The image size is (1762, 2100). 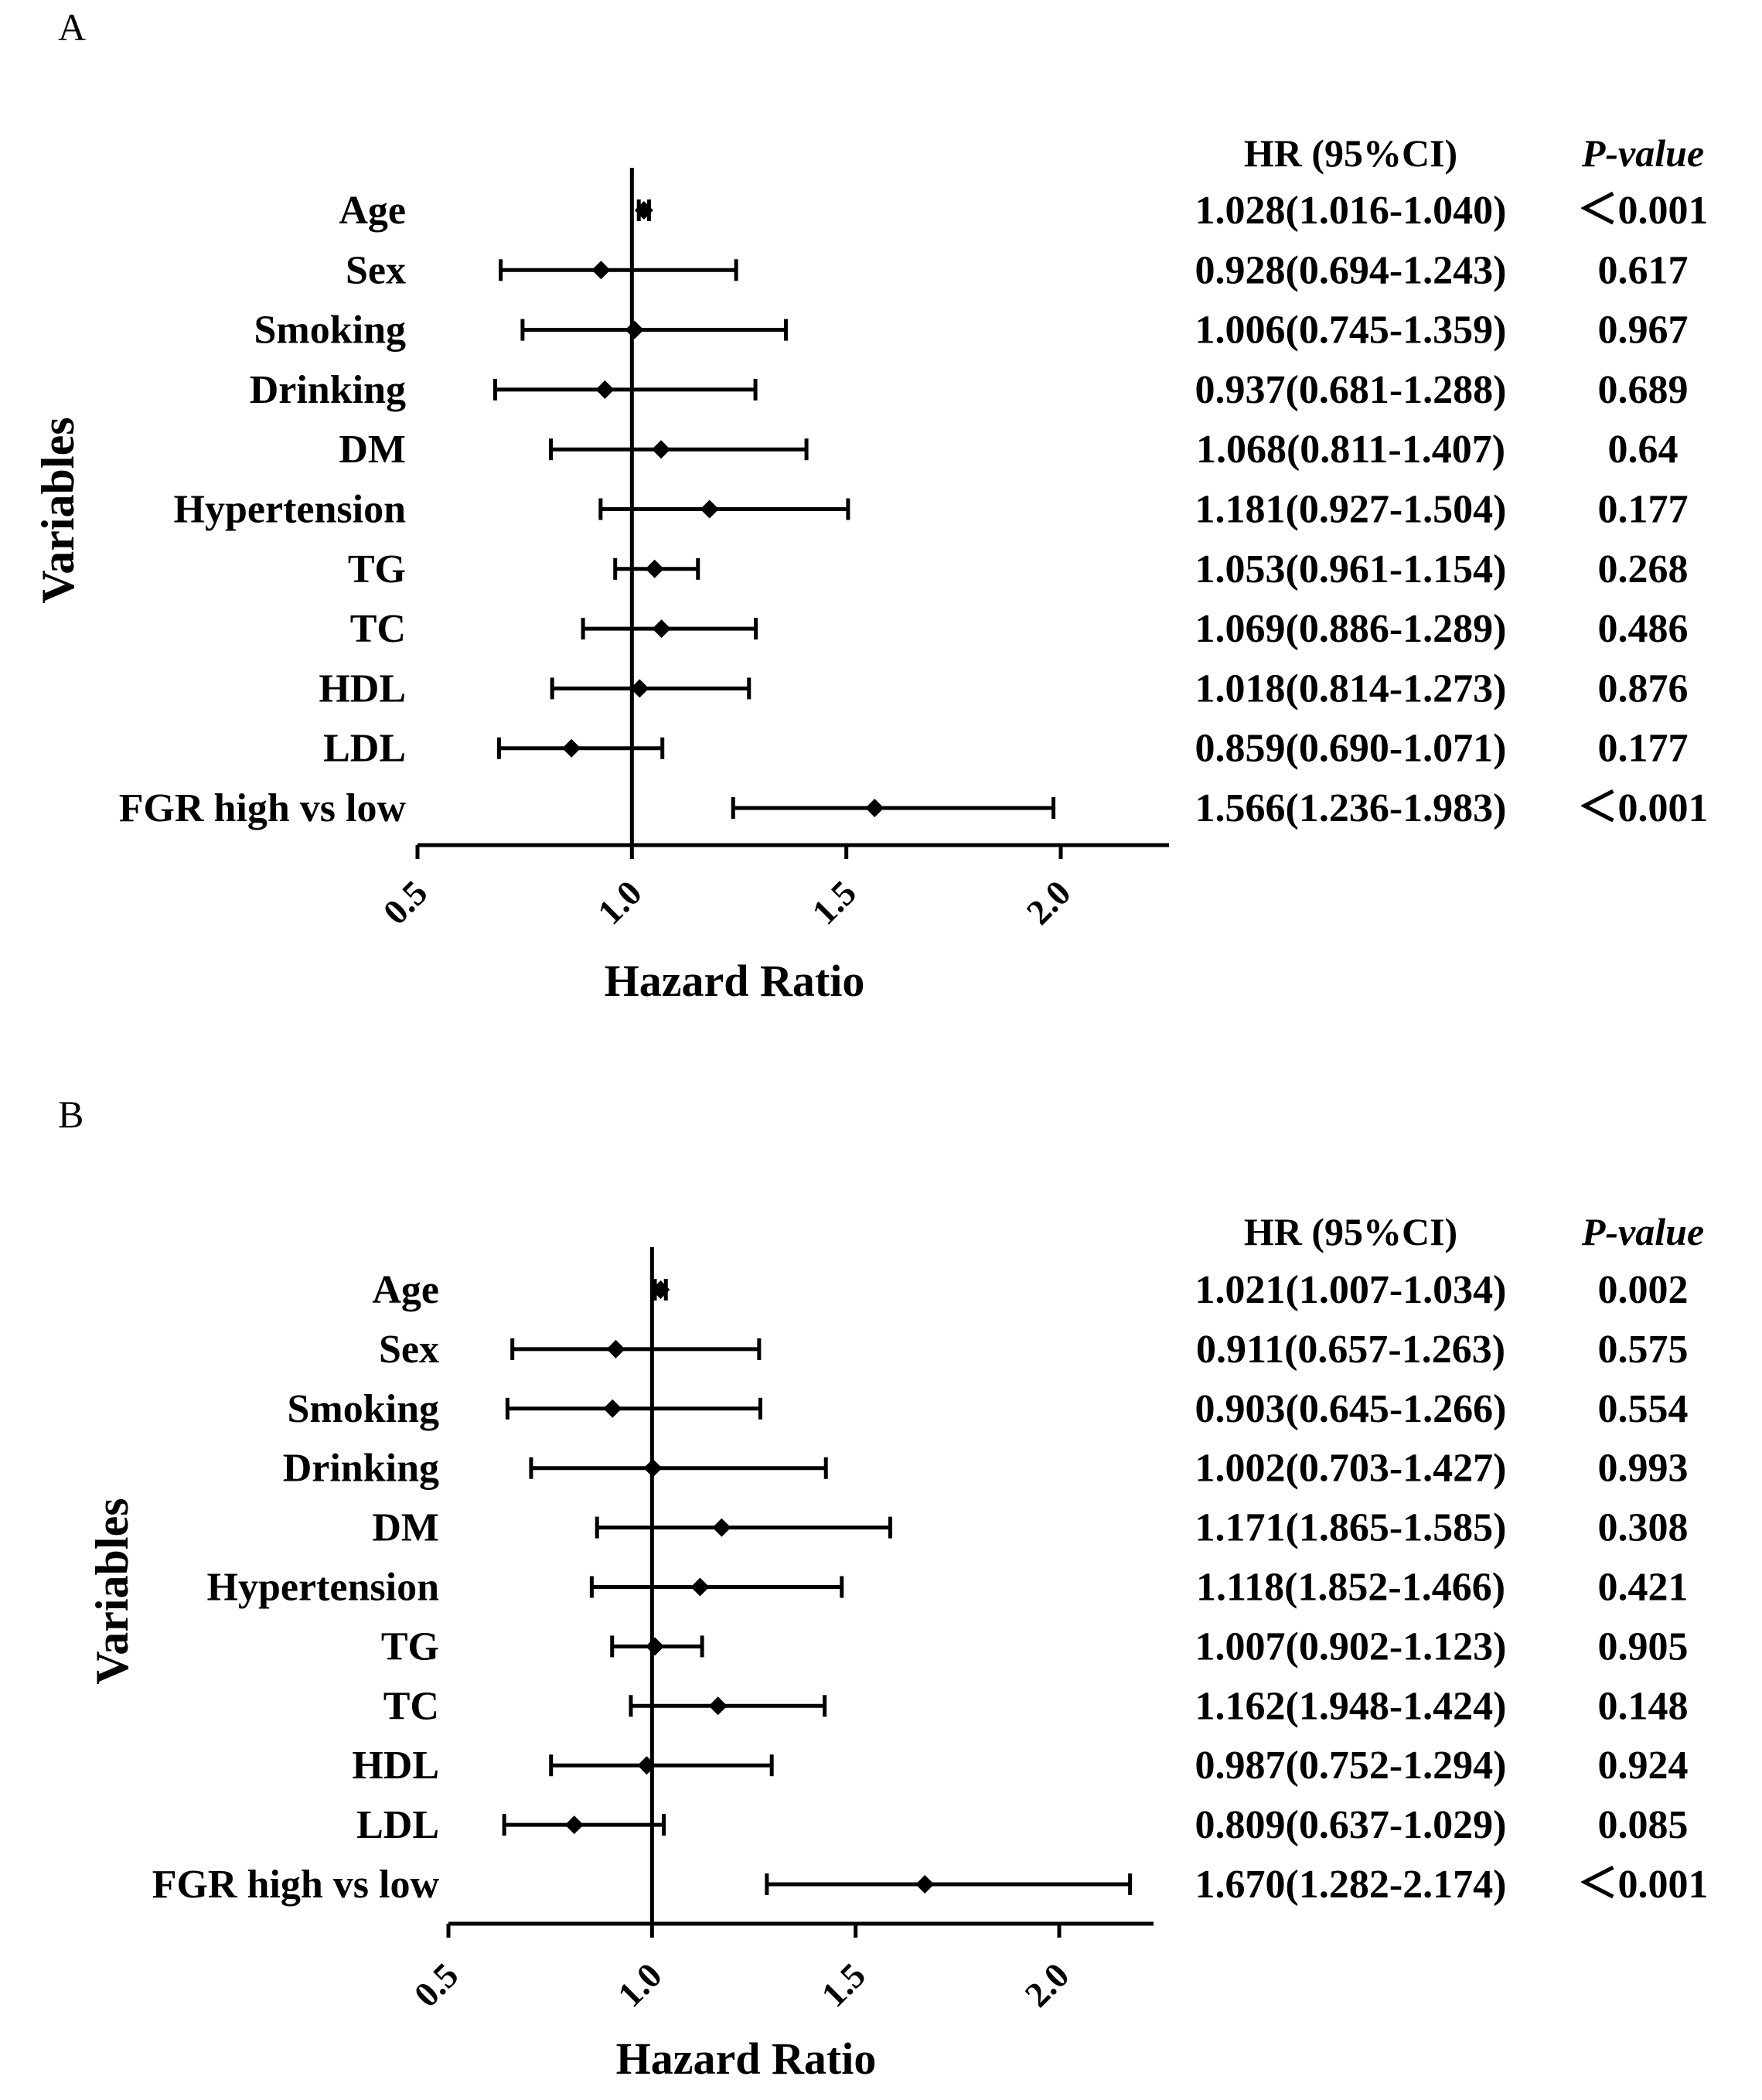 What do you see at coordinates (1644, 1290) in the screenshot?
I see `p-value: 0.002` at bounding box center [1644, 1290].